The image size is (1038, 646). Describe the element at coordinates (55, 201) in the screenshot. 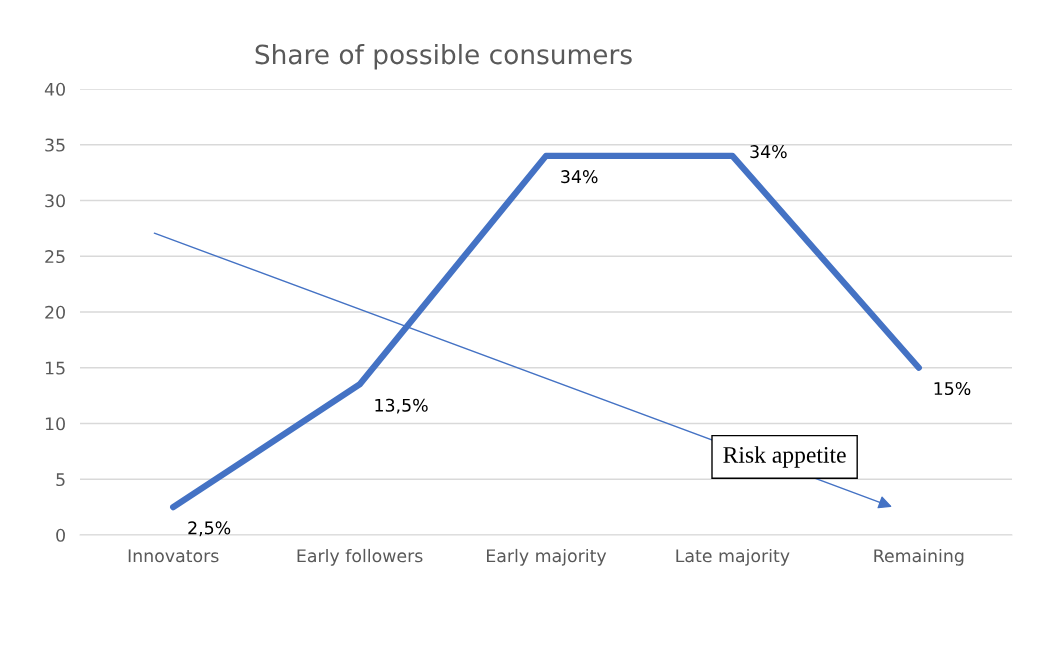

I see `y-tick-label: 30` at that location.